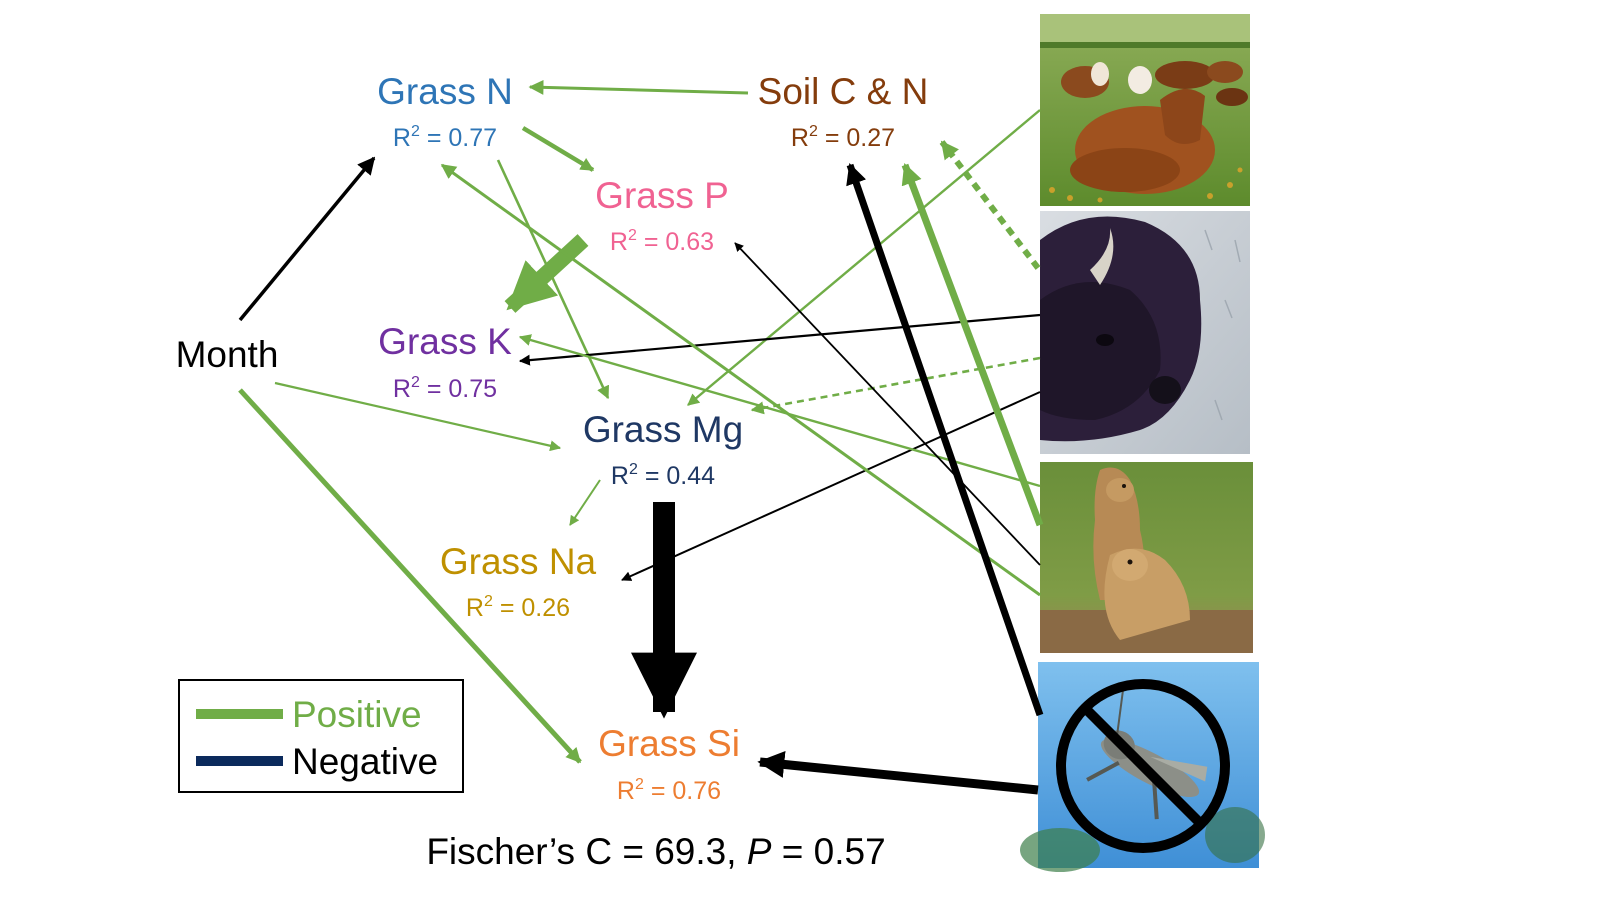 The width and height of the screenshot is (1600, 900). What do you see at coordinates (357, 714) in the screenshot?
I see `legend-positive-label: Positive` at bounding box center [357, 714].